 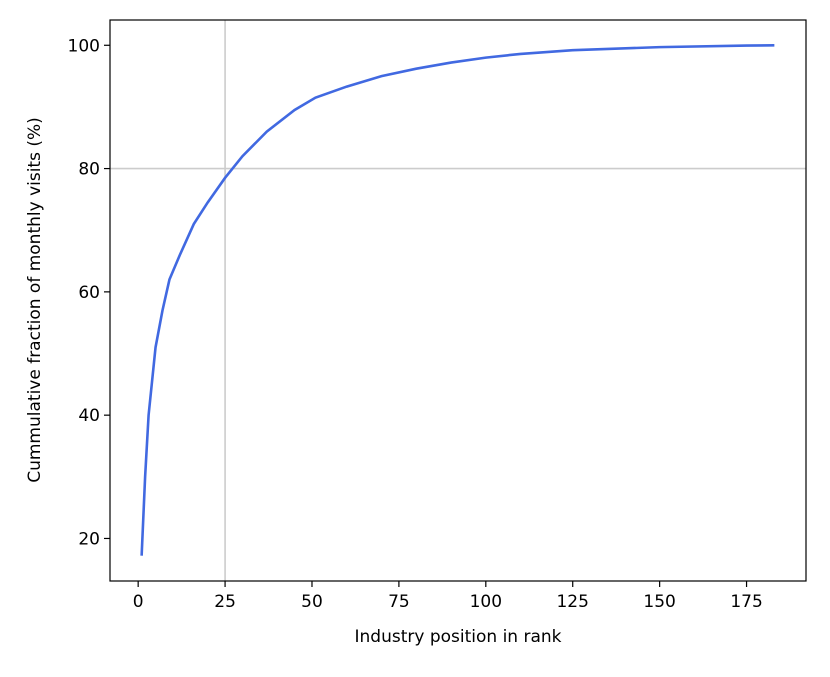 I want to click on x-tick-label: 75, so click(x=399, y=602).